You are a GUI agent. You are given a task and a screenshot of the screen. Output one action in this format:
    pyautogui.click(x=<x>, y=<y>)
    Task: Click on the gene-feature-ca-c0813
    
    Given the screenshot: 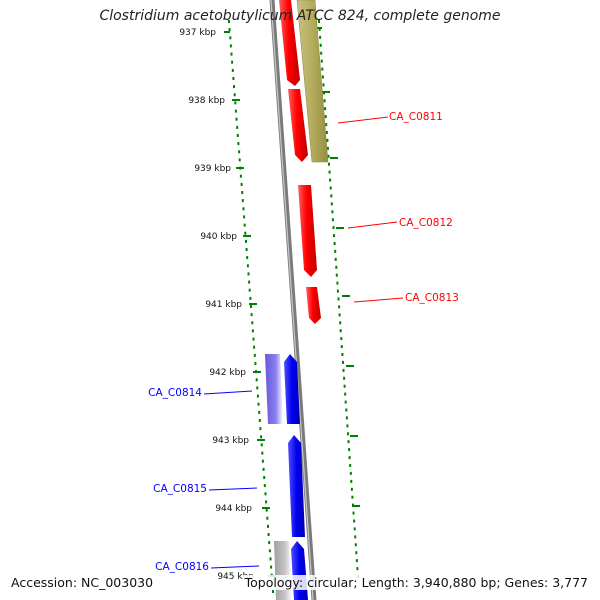 What is the action you would take?
    pyautogui.click(x=313, y=305)
    